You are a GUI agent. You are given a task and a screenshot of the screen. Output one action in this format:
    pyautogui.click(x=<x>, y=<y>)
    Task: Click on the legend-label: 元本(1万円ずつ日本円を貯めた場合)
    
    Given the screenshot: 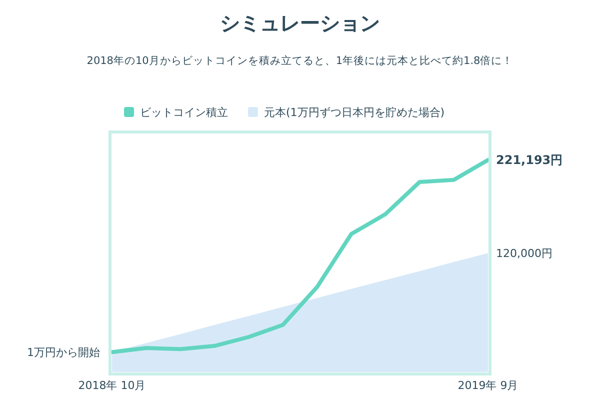 What is the action you would take?
    pyautogui.click(x=354, y=112)
    